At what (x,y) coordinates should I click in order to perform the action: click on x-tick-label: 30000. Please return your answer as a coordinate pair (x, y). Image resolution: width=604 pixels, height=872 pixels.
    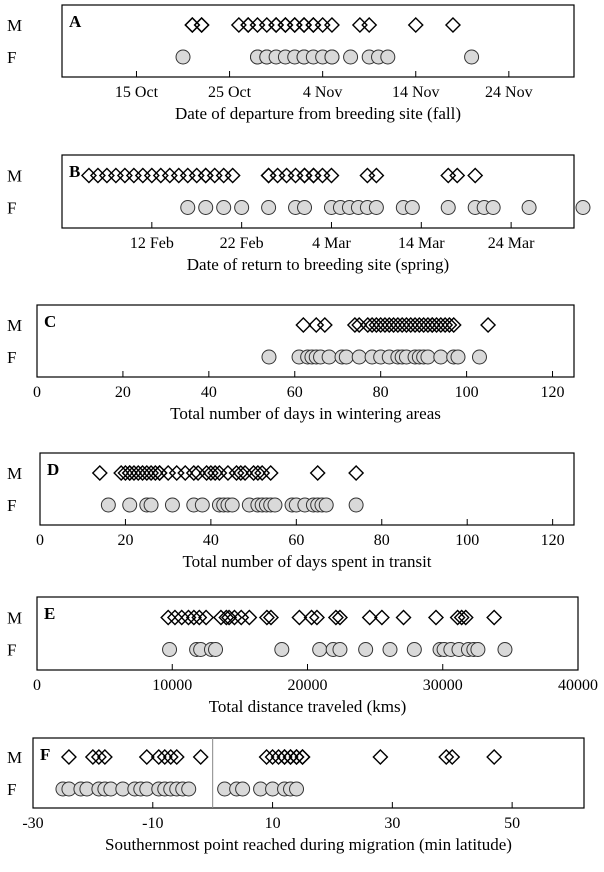
    Looking at the image, I should click on (443, 685).